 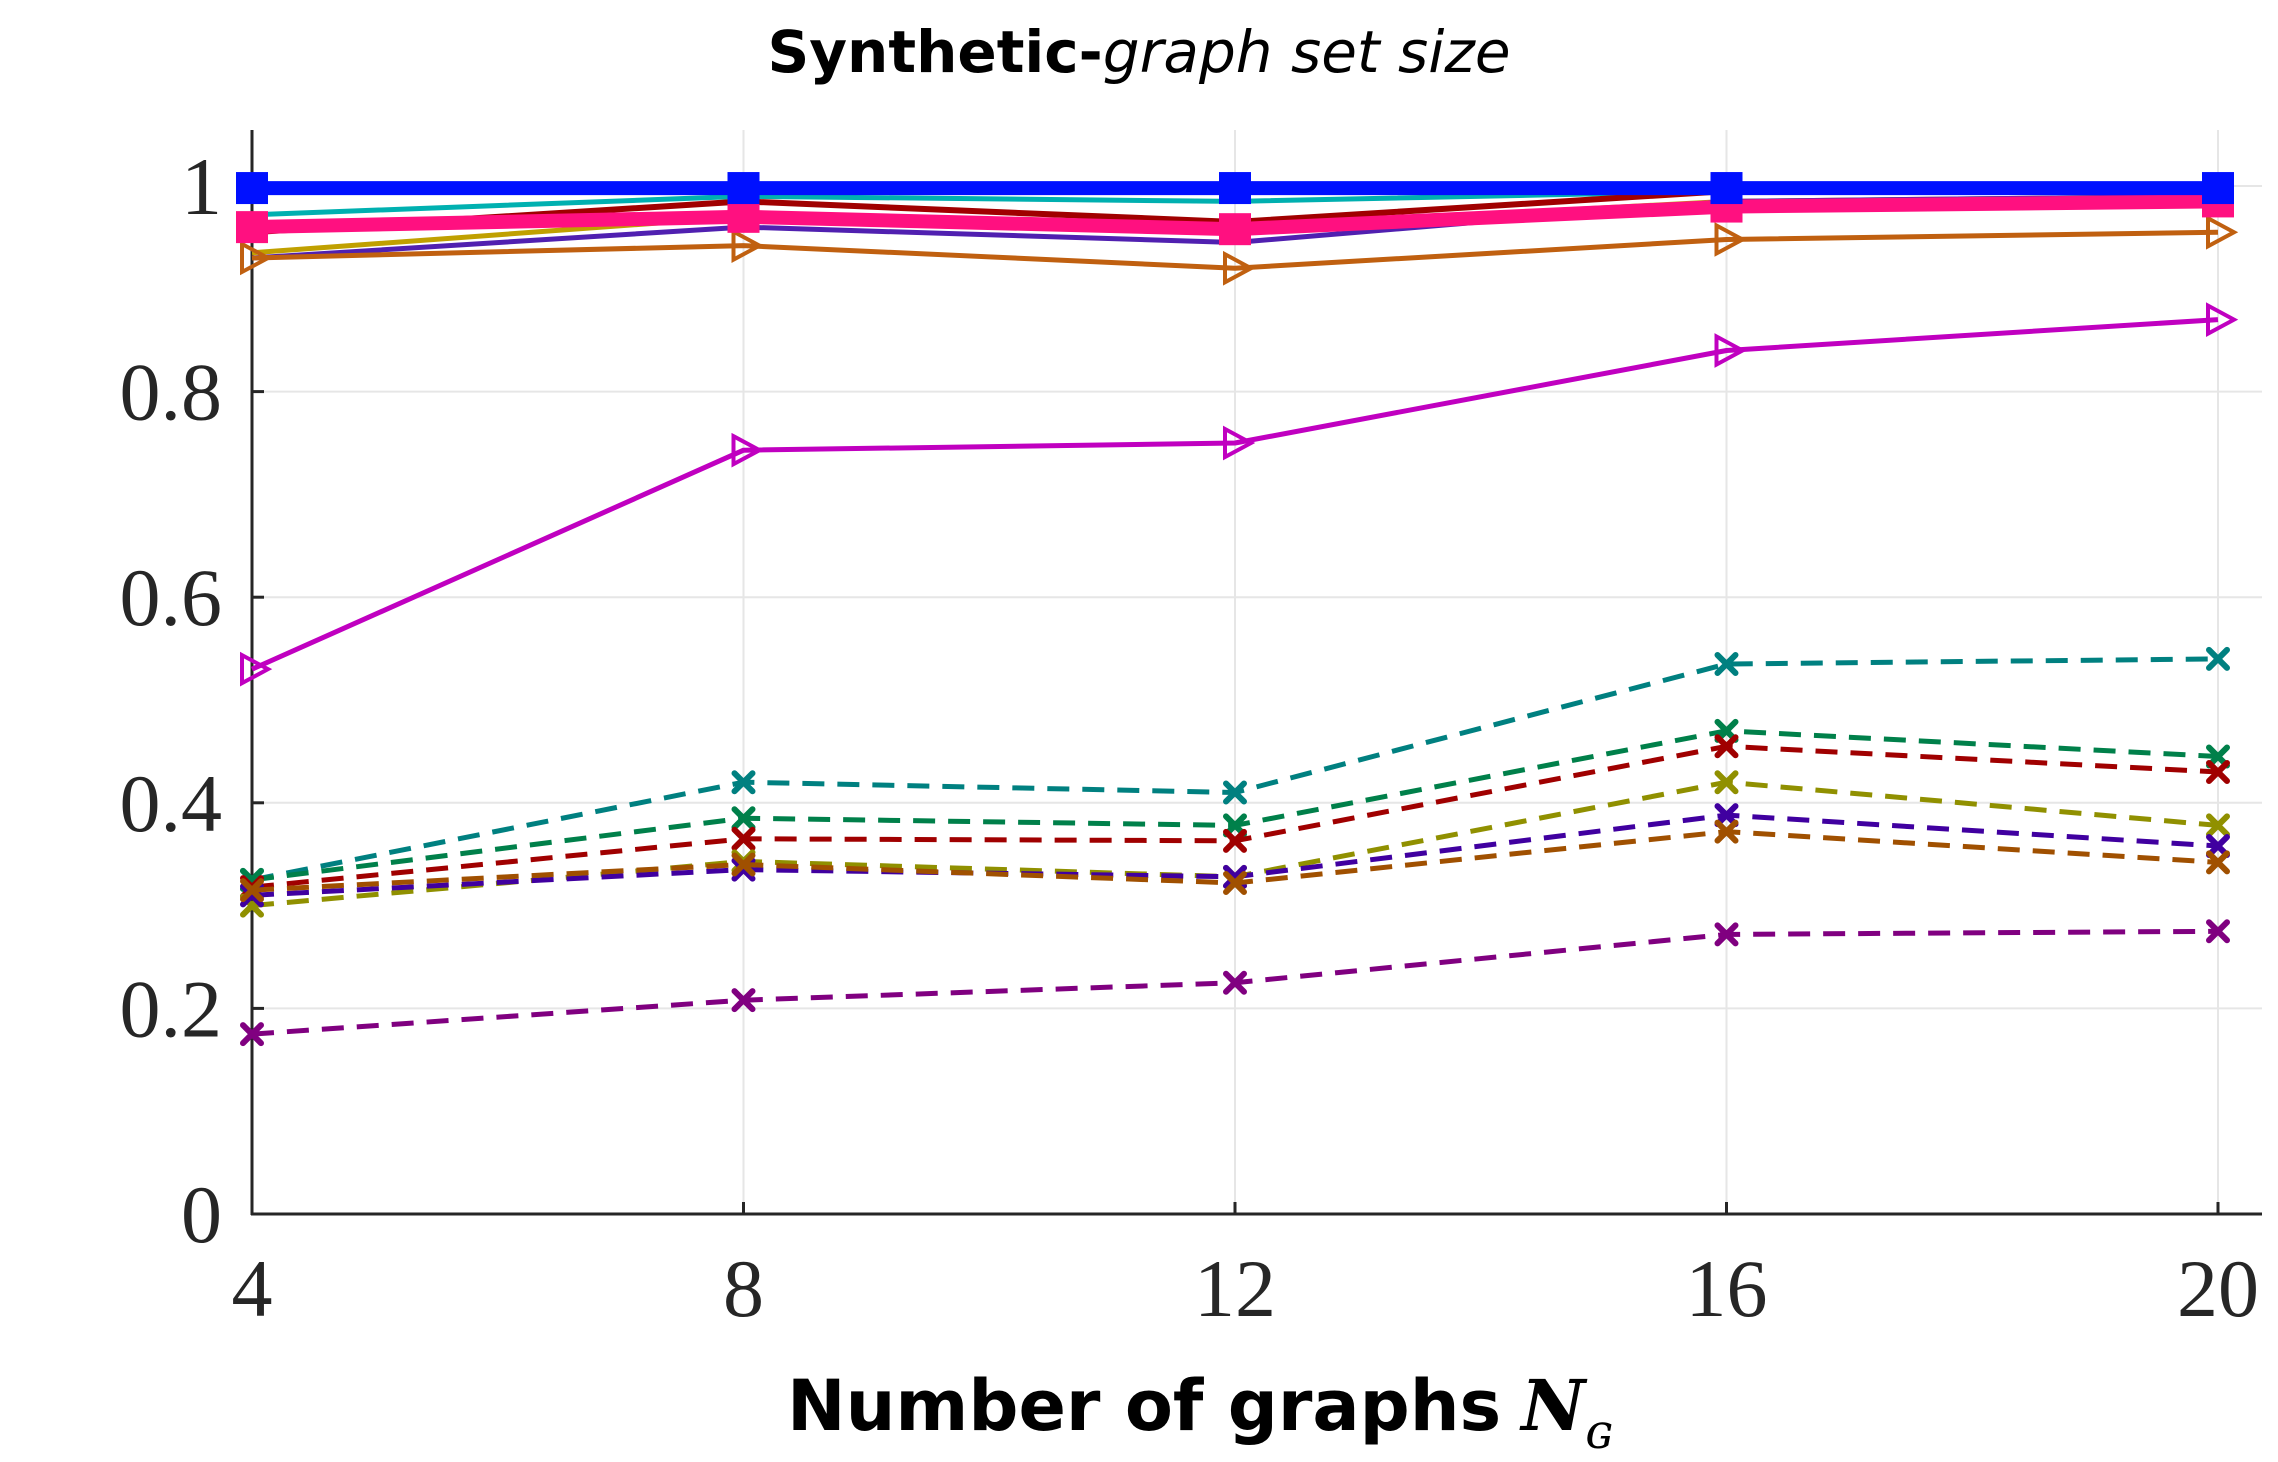 I want to click on x-tick-label-0: 4, so click(x=252, y=1288).